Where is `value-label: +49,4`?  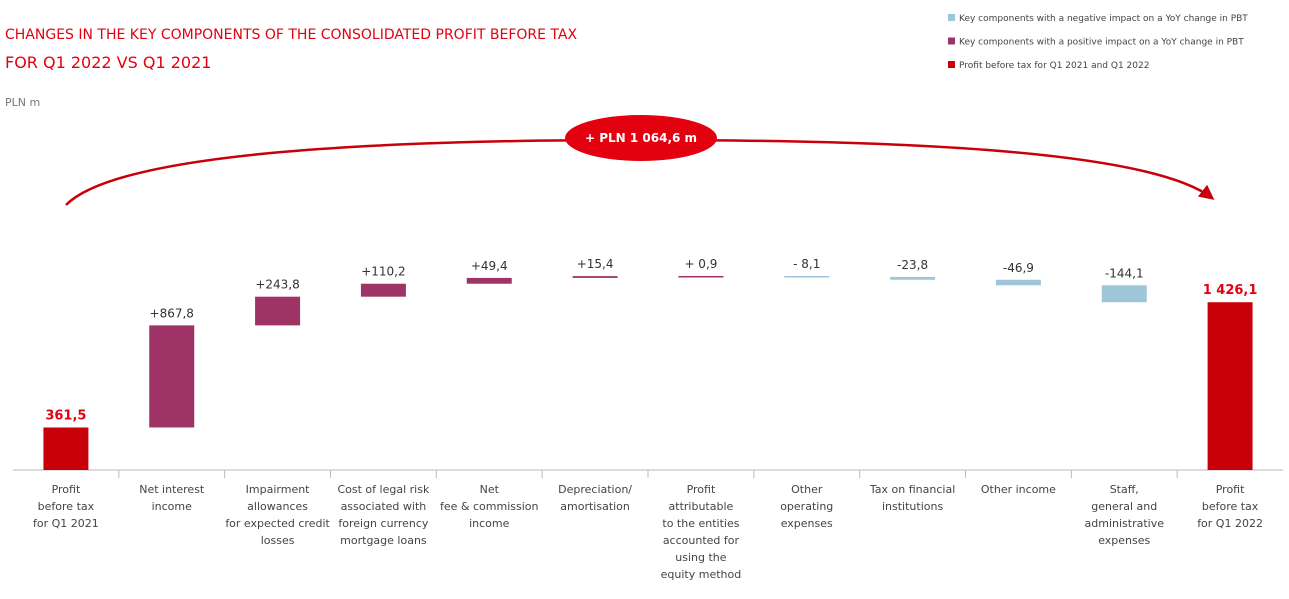 value-label: +49,4 is located at coordinates (489, 266).